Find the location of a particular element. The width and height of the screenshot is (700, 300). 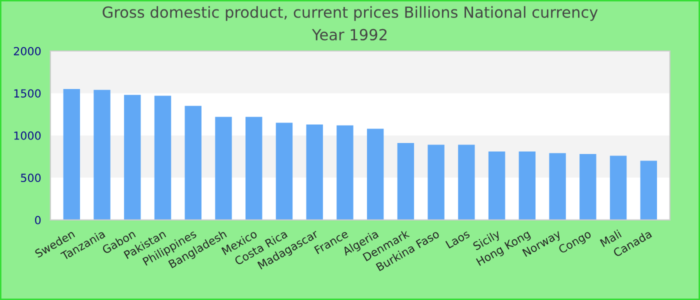

chart-title: Gross domestic product, current prices Billions National currency is located at coordinates (350, 13).